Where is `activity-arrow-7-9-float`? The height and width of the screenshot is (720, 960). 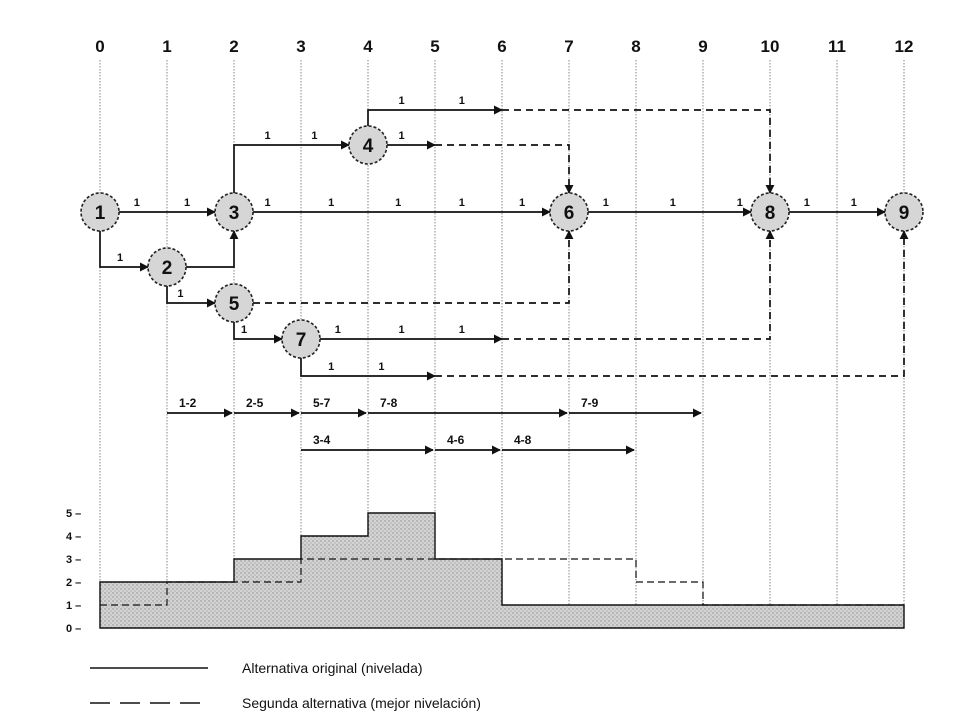 activity-arrow-7-9-float is located at coordinates (672, 303).